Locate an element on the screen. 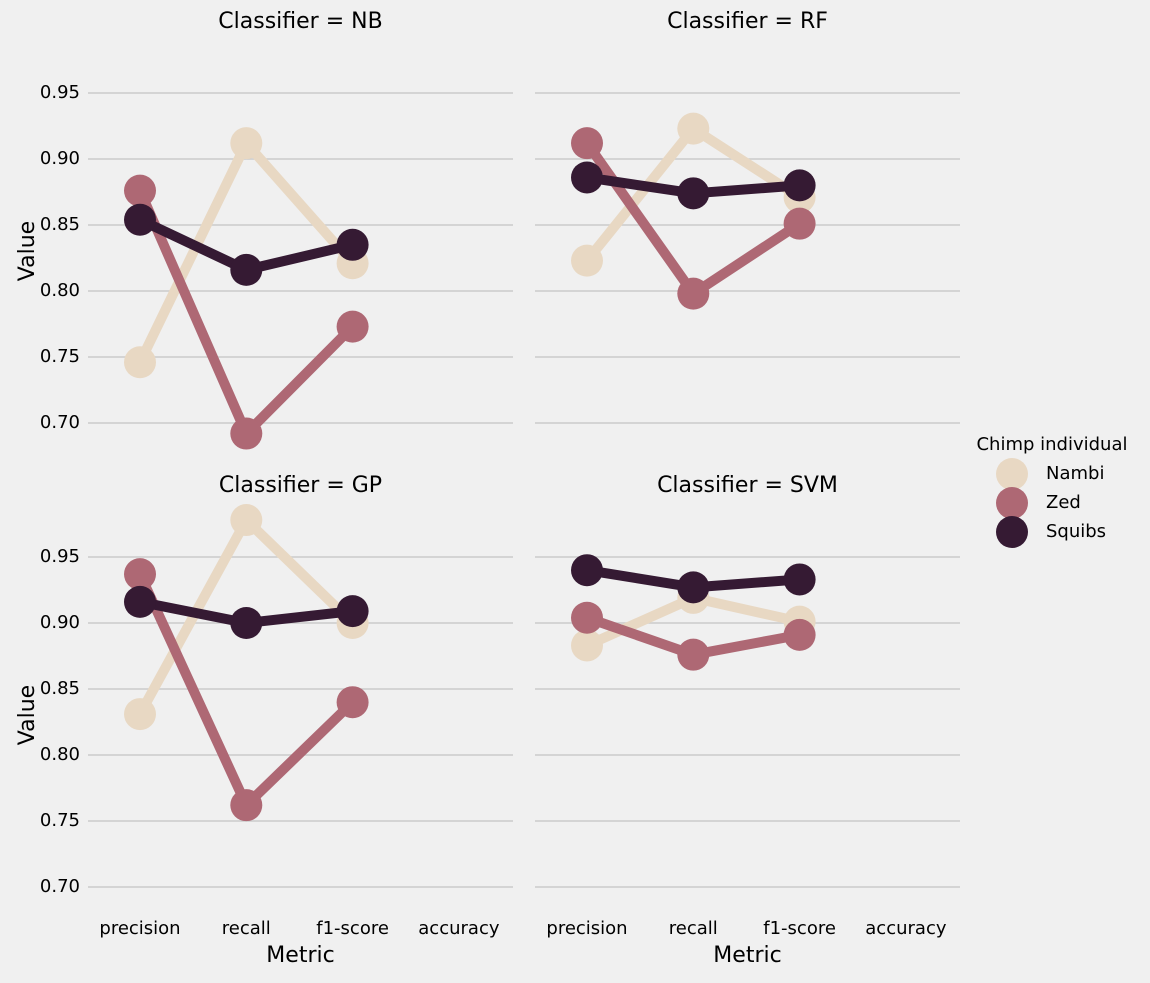 Image resolution: width=1150 pixels, height=983 pixels. legend-label-nambi: Nambi is located at coordinates (1075, 473).